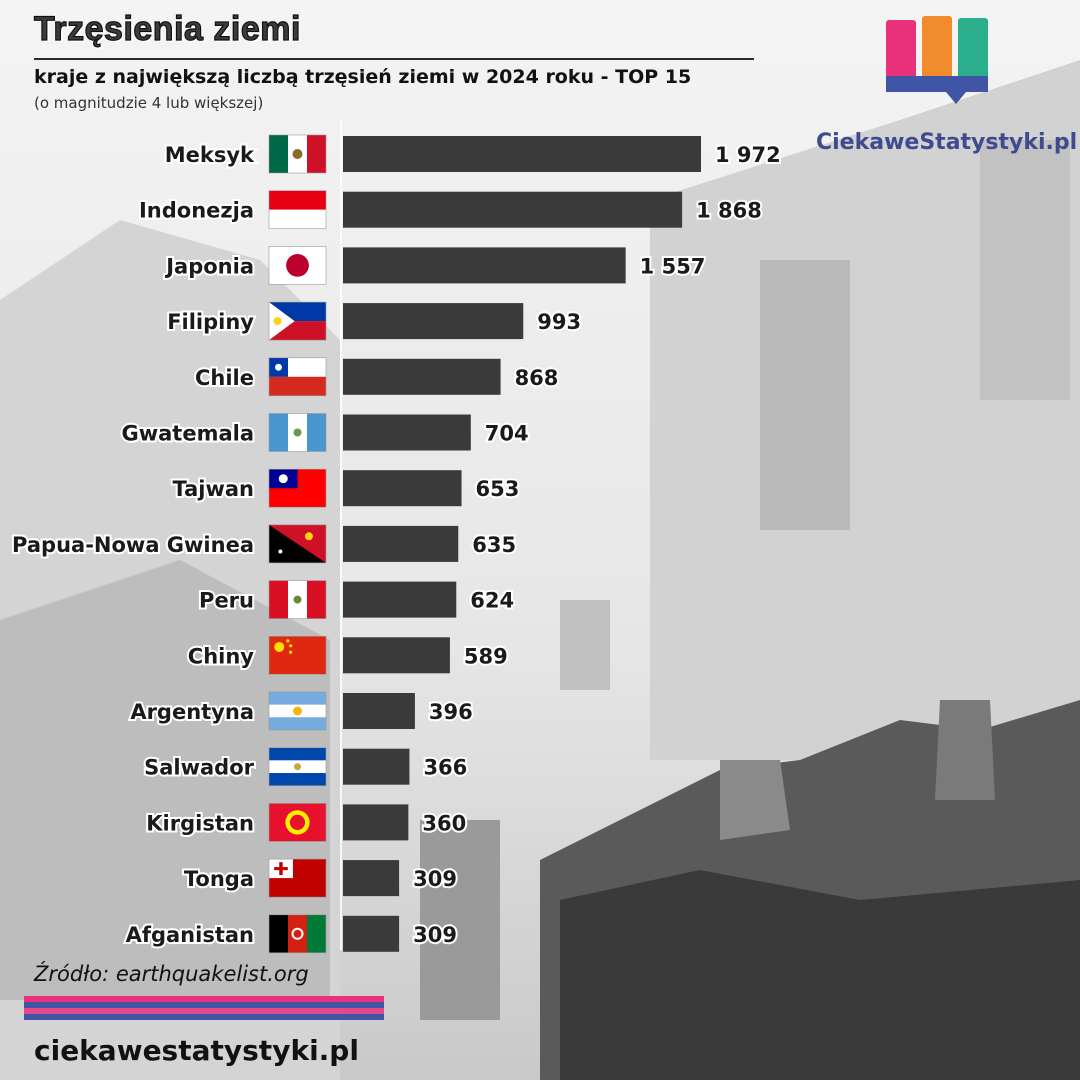  Describe the element at coordinates (937, 60) in the screenshot. I see `brand-logo-icon` at that location.